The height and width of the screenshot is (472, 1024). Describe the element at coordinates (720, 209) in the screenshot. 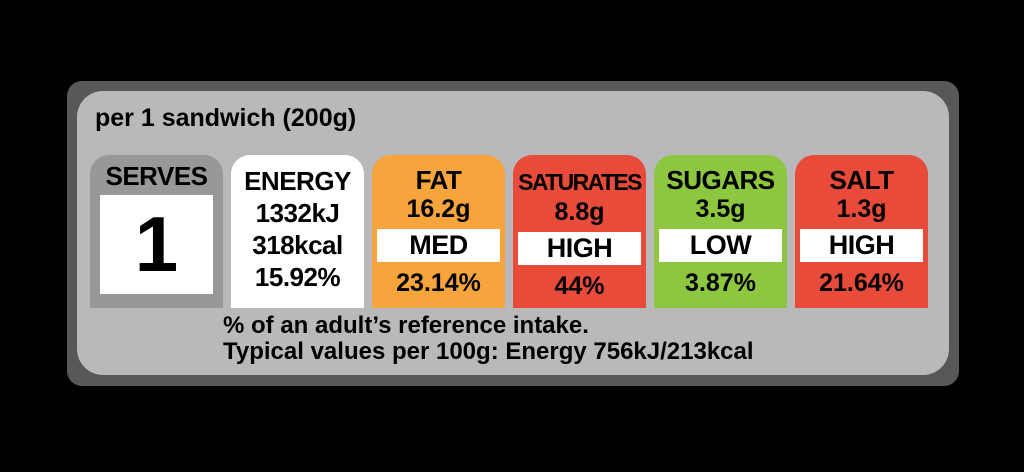

I see `nutrient-amount: 3.5g` at that location.